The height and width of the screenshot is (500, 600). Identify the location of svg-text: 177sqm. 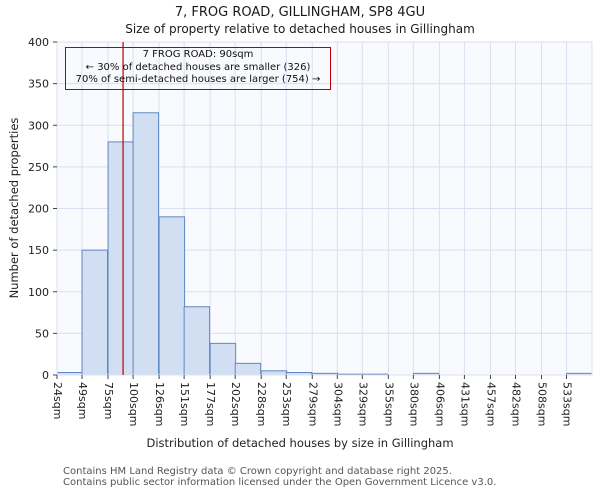
(210, 404).